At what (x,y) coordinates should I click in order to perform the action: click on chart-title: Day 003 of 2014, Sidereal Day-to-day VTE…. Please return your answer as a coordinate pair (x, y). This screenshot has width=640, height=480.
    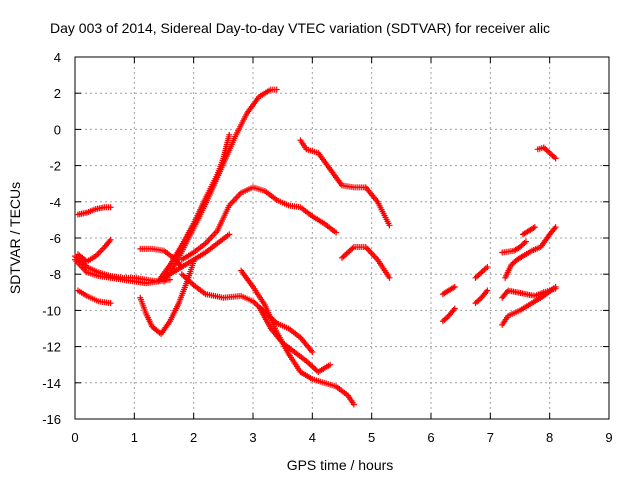
    Looking at the image, I should click on (300, 28).